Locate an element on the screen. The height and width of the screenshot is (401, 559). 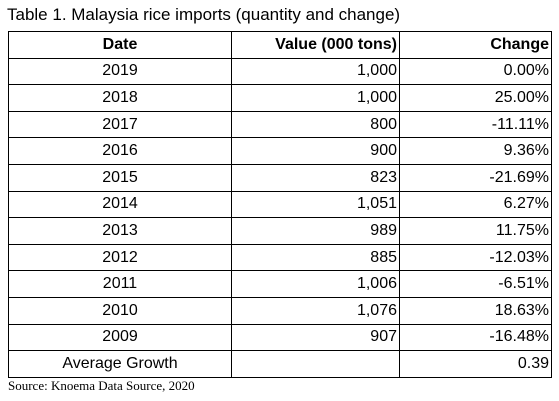
table-row: 2013 989 11.75% is located at coordinates (280, 231).